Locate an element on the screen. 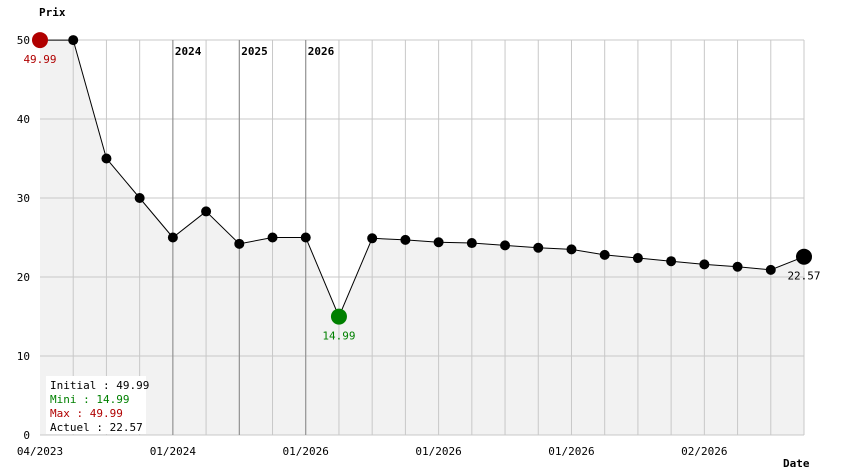  data-label: 22.57 is located at coordinates (803, 276).